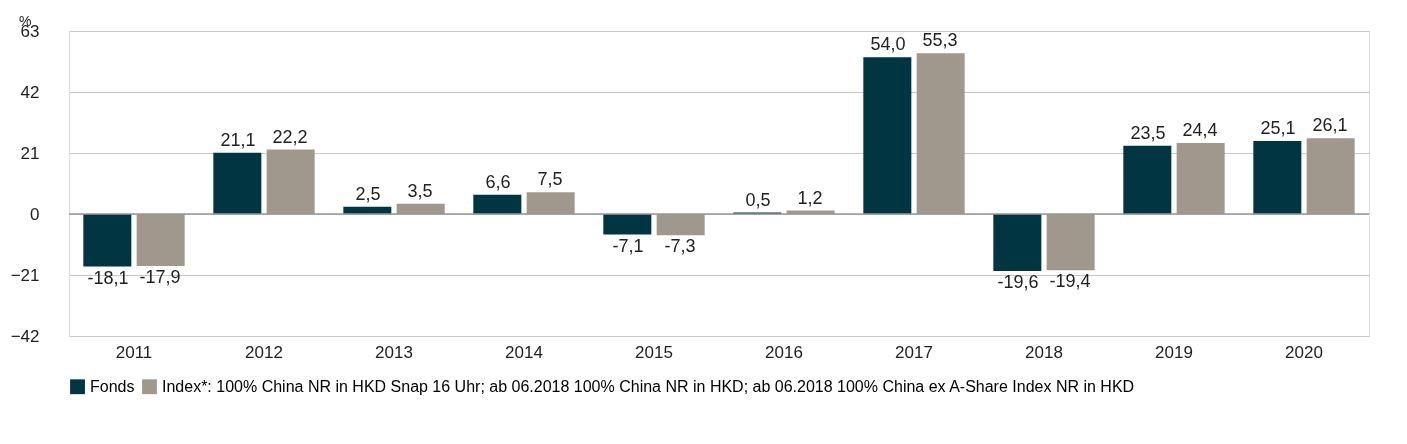  What do you see at coordinates (394, 352) in the screenshot?
I see `x-tick-label: 2013` at bounding box center [394, 352].